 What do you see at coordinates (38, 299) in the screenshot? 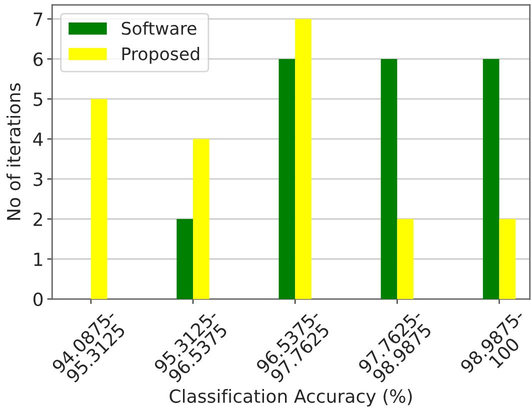
I see `y-tick-label: 0` at bounding box center [38, 299].